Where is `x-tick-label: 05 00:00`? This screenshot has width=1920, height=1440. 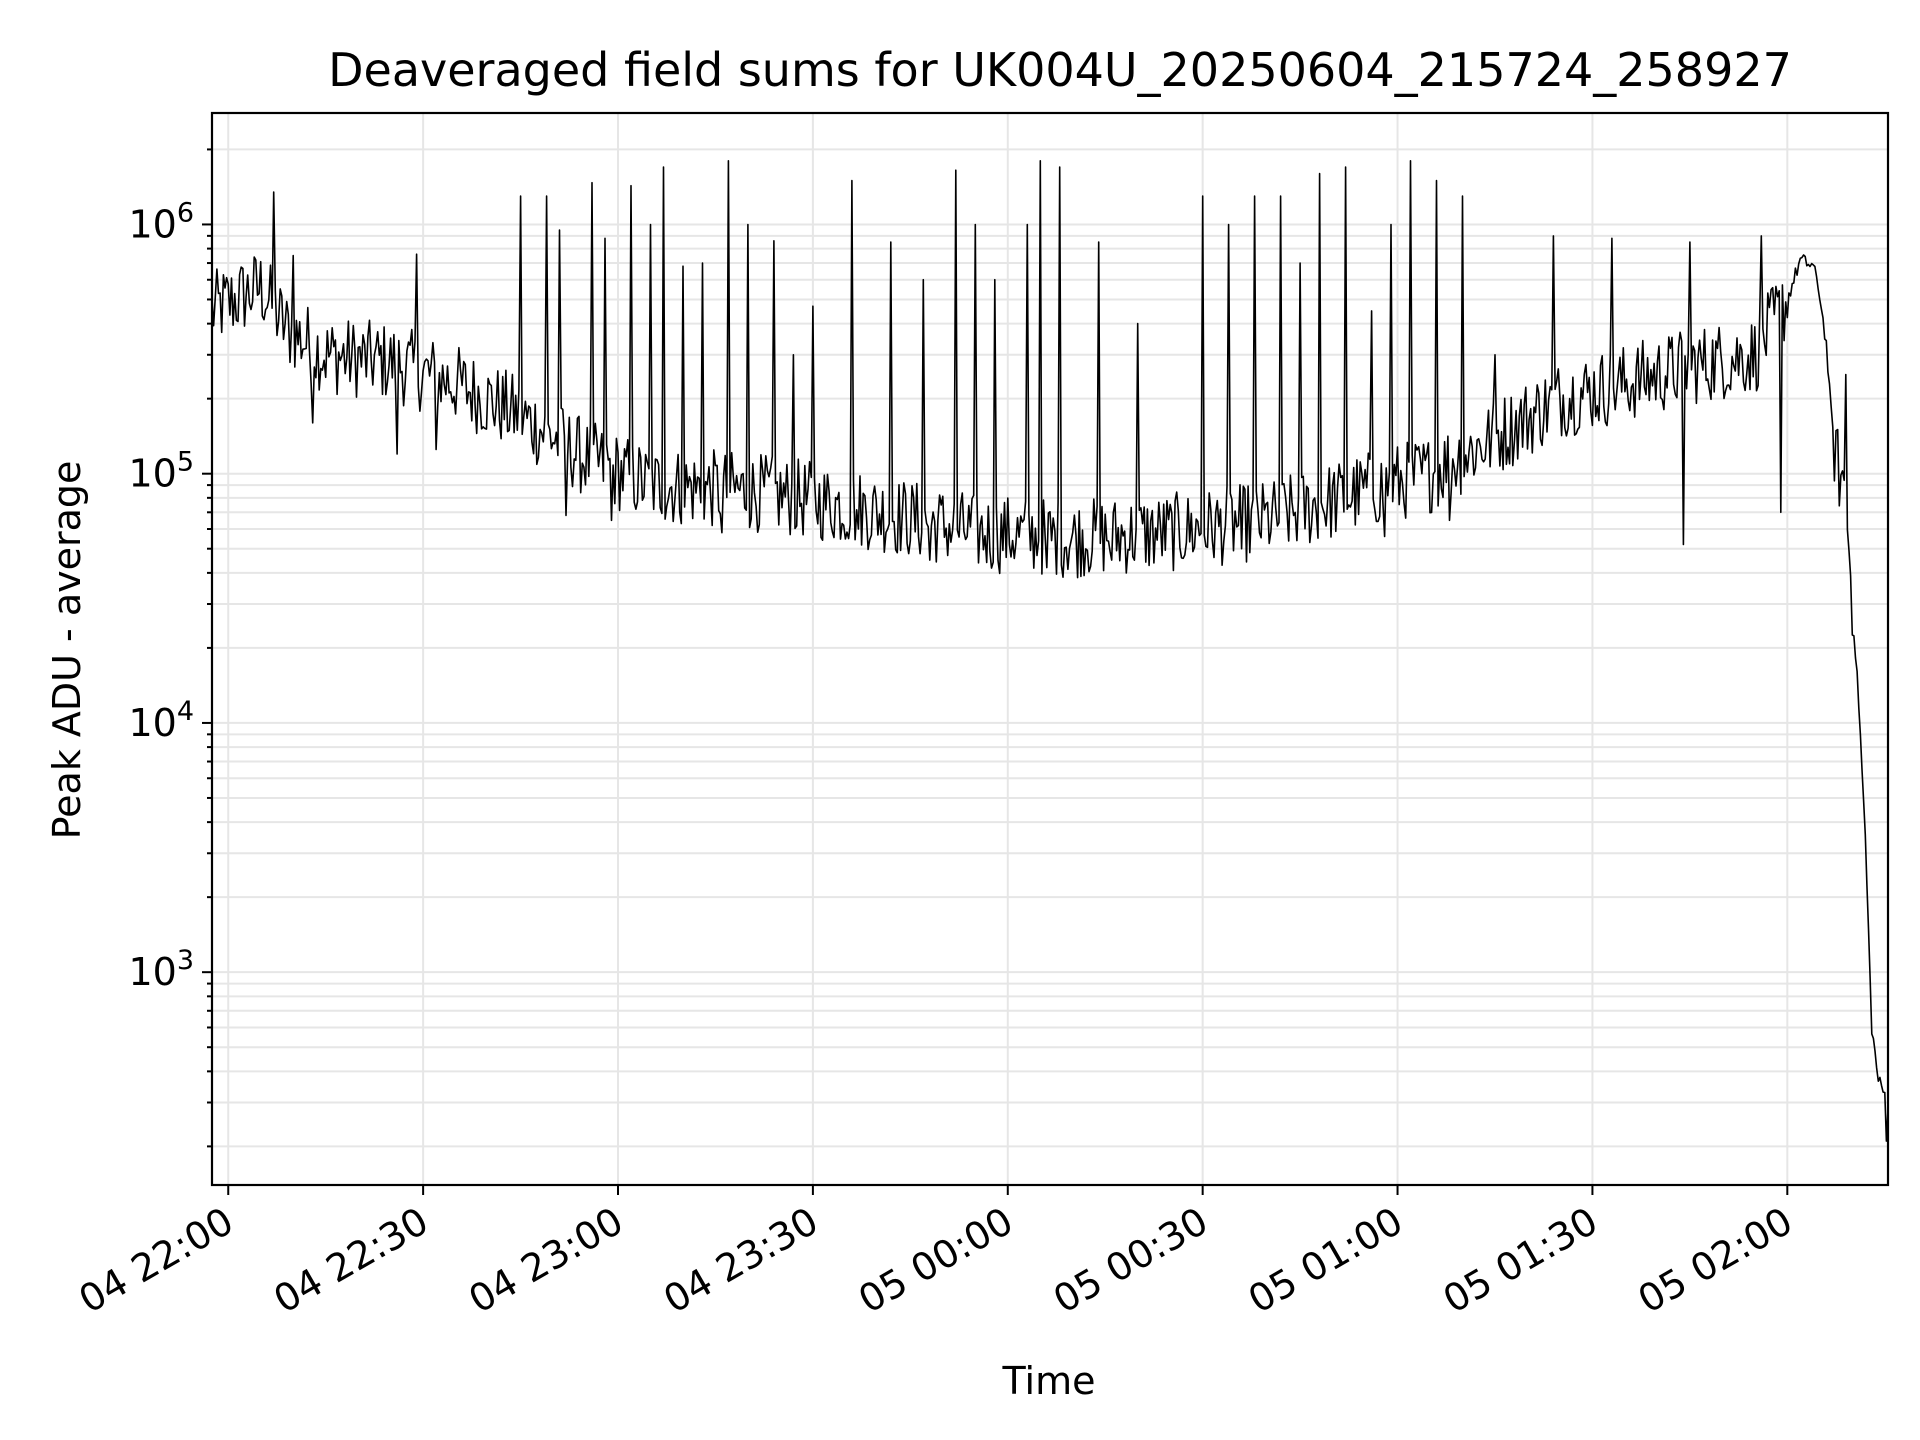
x-tick-label: 05 00:00 is located at coordinates (935, 1260).